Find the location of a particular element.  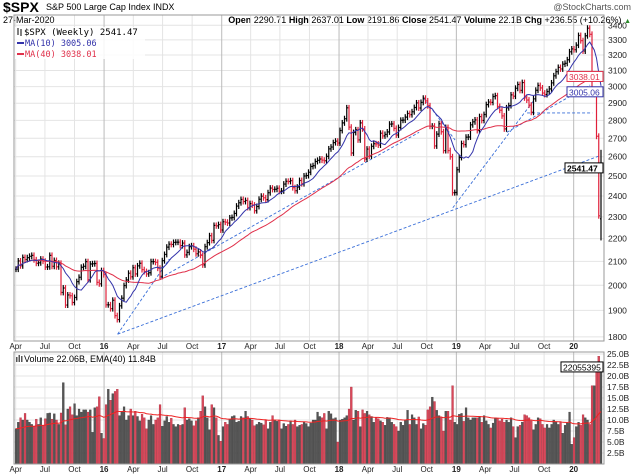

price-tick-label: 3400 is located at coordinates (617, 25).